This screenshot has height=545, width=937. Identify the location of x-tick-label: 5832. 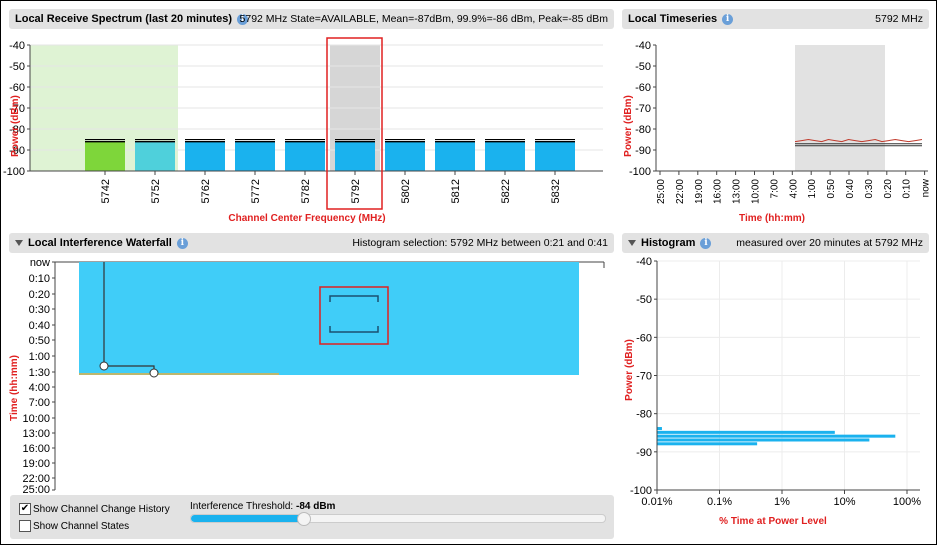
(556, 191).